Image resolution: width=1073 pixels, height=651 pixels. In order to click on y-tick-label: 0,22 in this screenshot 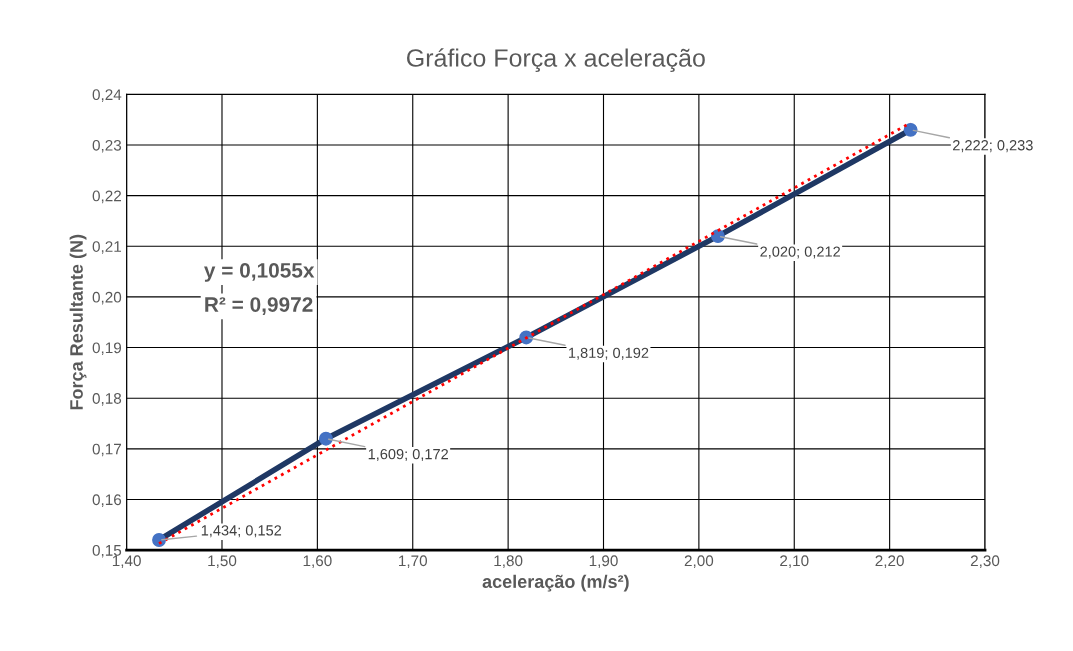, I will do `click(106, 197)`.